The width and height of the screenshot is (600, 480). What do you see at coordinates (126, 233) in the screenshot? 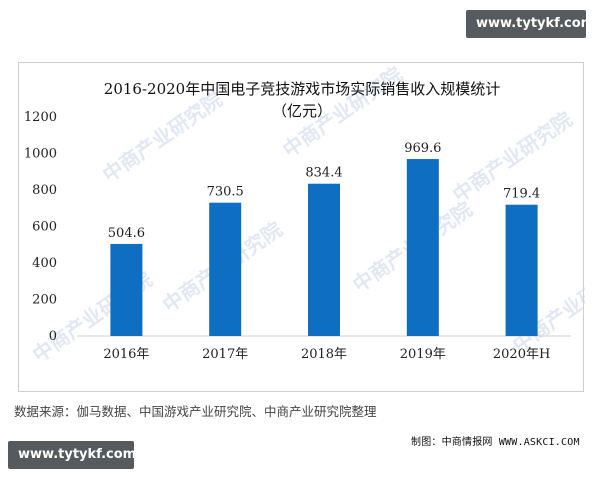
I see `bar-value-label: 504.6` at bounding box center [126, 233].